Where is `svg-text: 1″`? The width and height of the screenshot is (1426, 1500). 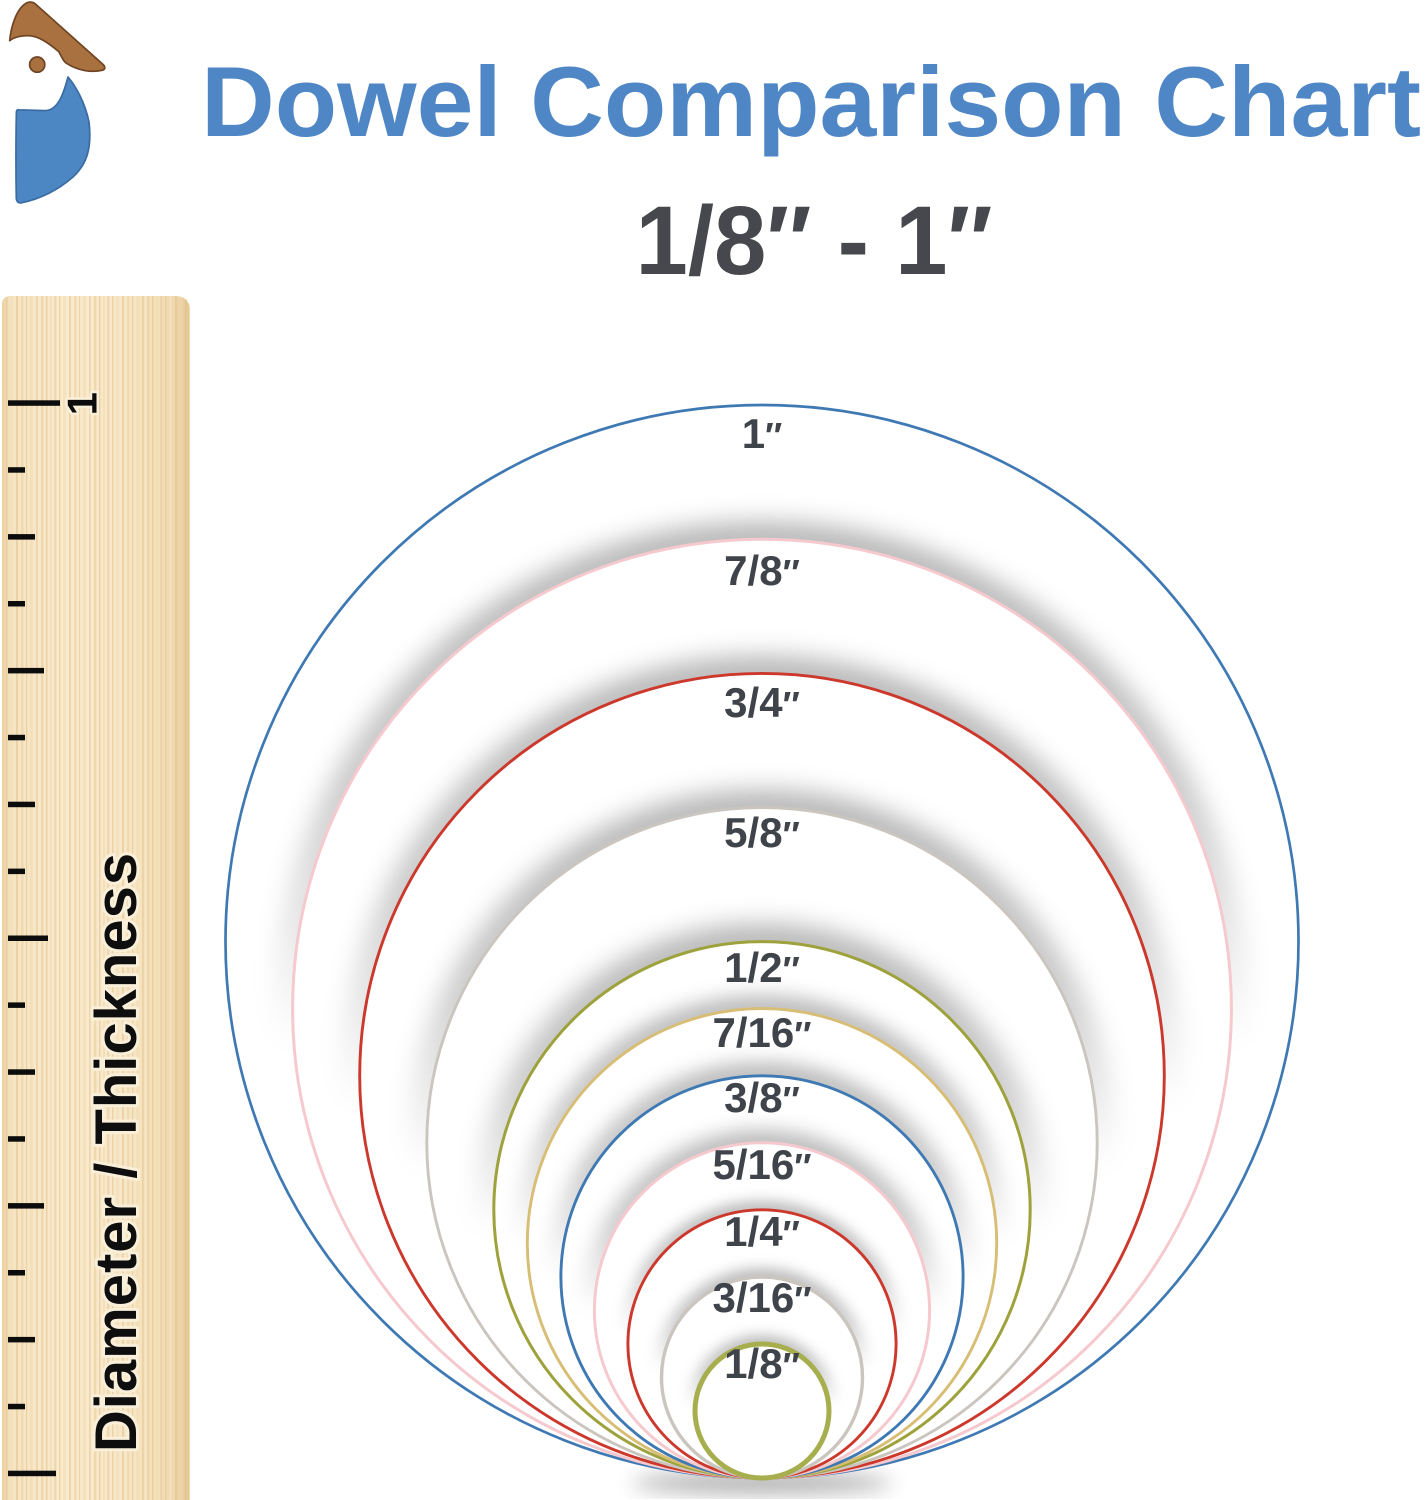
svg-text: 1″ is located at coordinates (762, 433).